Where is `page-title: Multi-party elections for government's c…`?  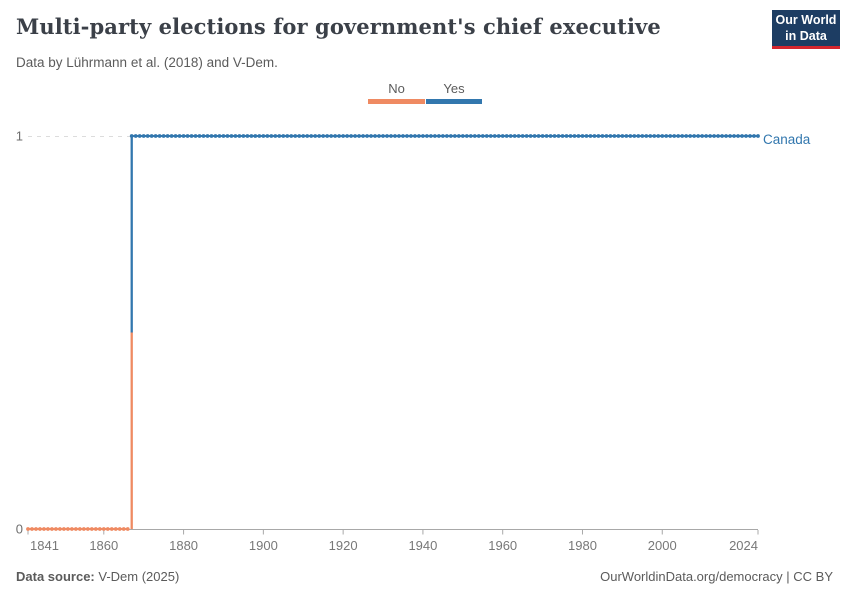 page-title: Multi-party elections for government's c… is located at coordinates (338, 26).